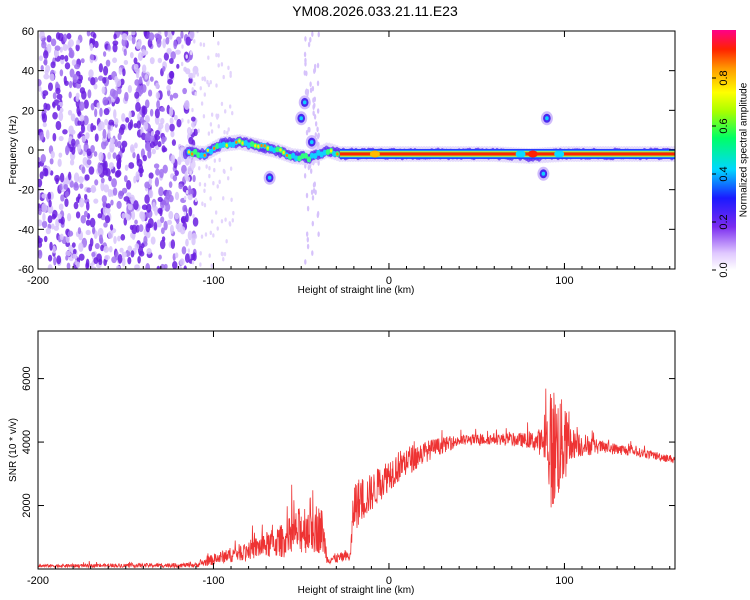 The image size is (750, 600). I want to click on spectrogram-xtick-label: 100, so click(564, 281).